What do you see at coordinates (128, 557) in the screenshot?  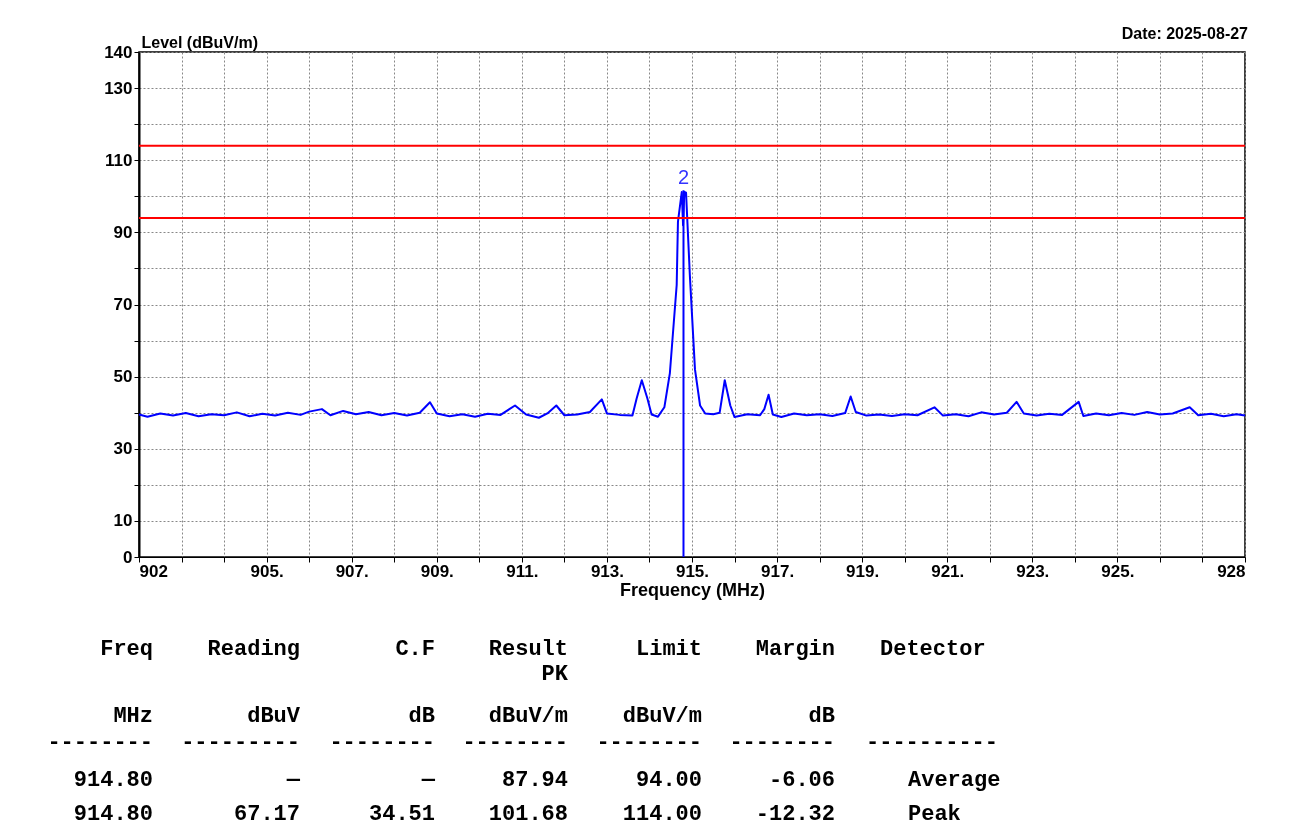 I see `y-tick-label: 0` at bounding box center [128, 557].